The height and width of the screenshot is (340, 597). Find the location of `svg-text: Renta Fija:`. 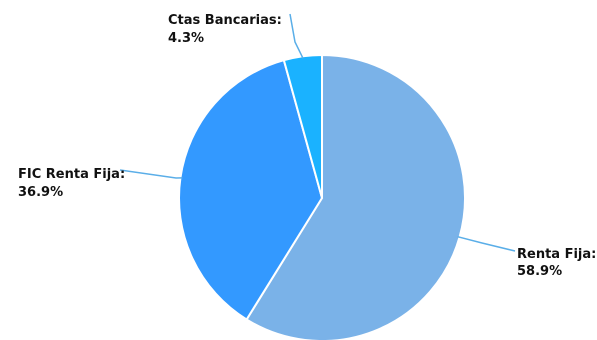

svg-text: Renta Fija: is located at coordinates (556, 254).